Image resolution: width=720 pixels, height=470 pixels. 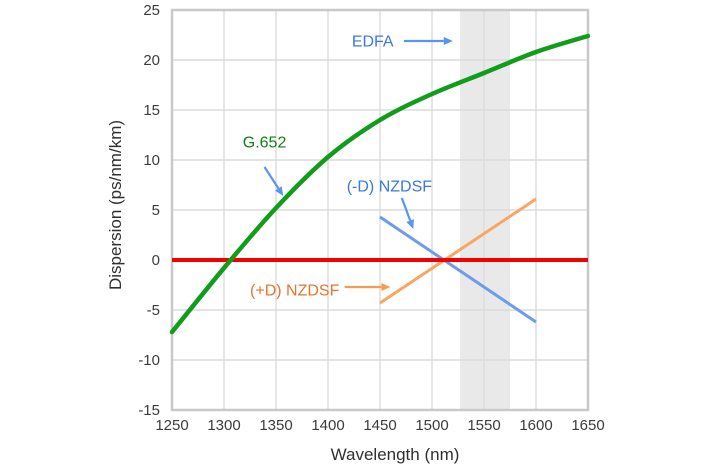 What do you see at coordinates (379, 425) in the screenshot?
I see `x-tick-label: 1450` at bounding box center [379, 425].